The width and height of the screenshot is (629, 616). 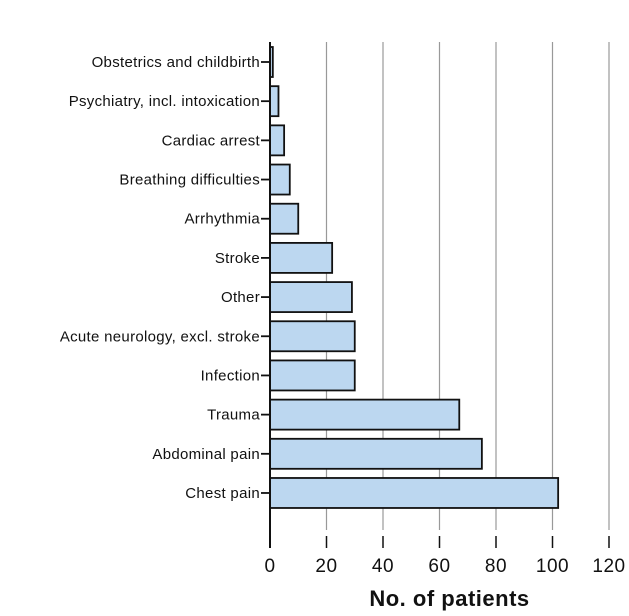 What do you see at coordinates (608, 566) in the screenshot?
I see `x-tick-label-120: 120` at bounding box center [608, 566].